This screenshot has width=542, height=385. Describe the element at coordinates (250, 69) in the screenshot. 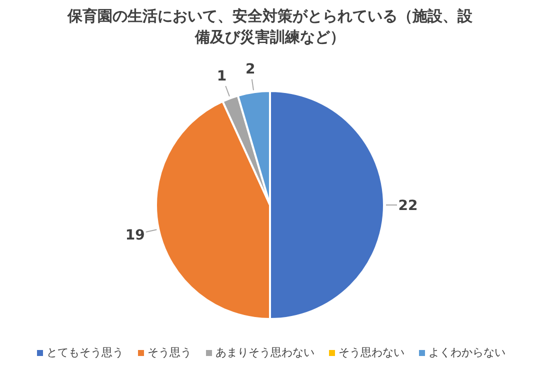

I see `data-label: 2` at that location.